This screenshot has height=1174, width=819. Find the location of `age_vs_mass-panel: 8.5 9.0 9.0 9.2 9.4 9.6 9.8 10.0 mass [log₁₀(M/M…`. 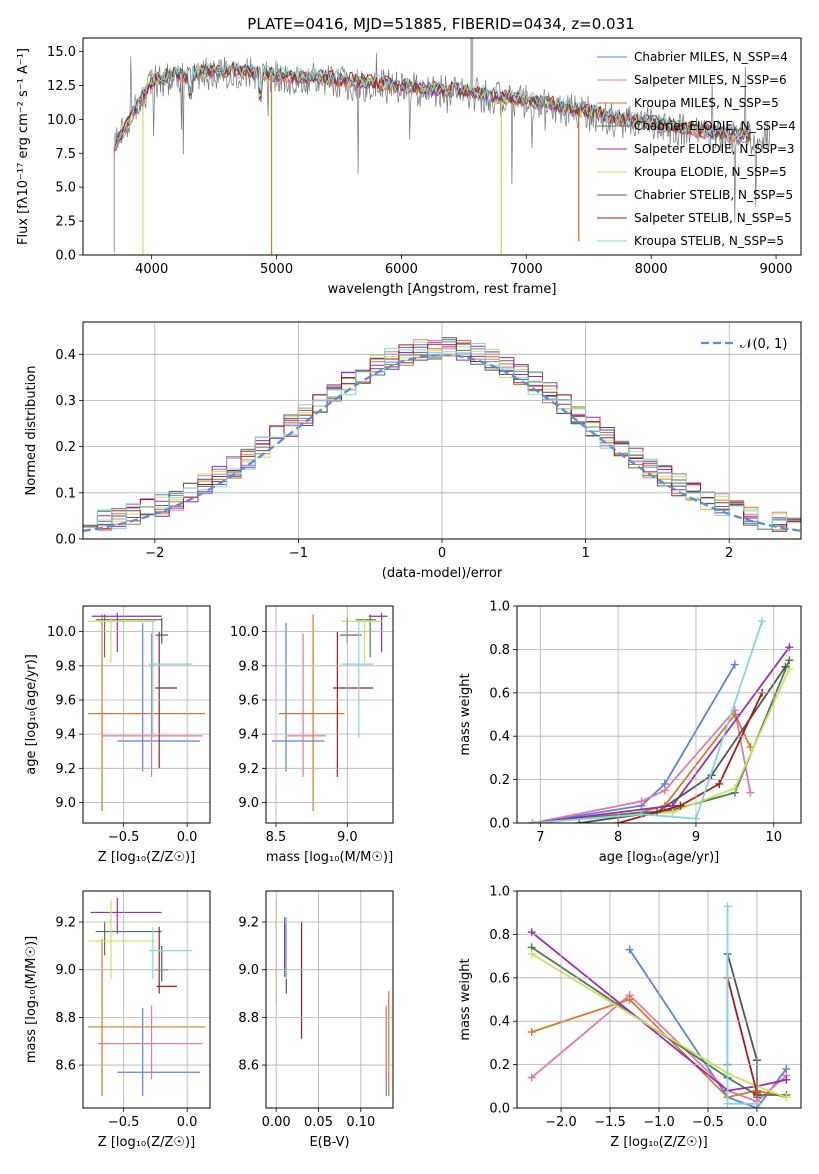

age_vs_mass-panel: 8.5 9.0 9.0 9.2 9.4 9.6 9.8 10.0 mass [log₁₀(M/M… is located at coordinates (312, 735).